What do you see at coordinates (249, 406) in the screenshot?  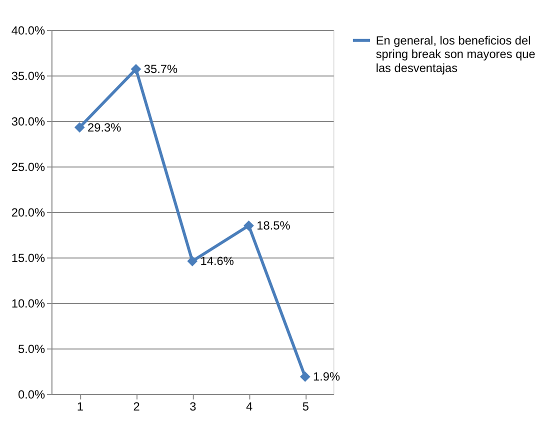 I see `x-tick-label: 4` at bounding box center [249, 406].